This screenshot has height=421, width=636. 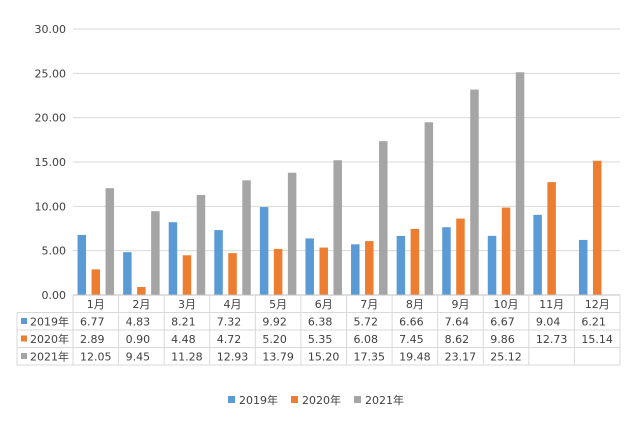 I want to click on x-tick-label: 9月, so click(x=460, y=304).